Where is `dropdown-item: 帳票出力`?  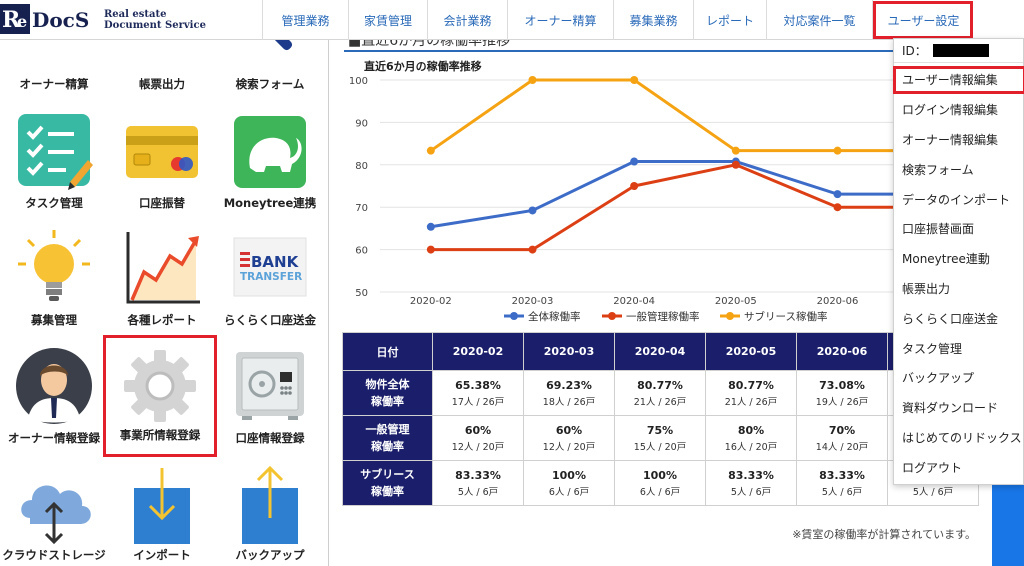 dropdown-item: 帳票出力 is located at coordinates (926, 288).